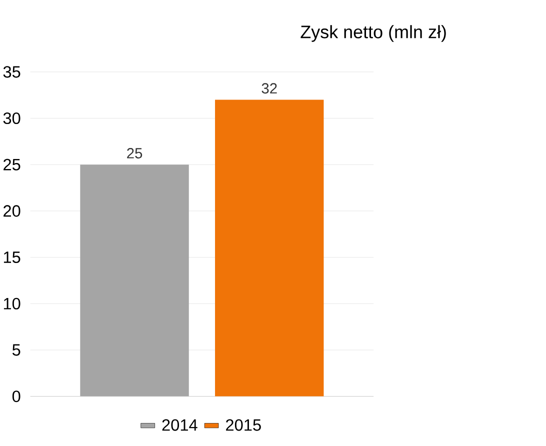 This screenshot has width=546, height=446. What do you see at coordinates (12, 164) in the screenshot?
I see `y-tick-label: 25` at bounding box center [12, 164].